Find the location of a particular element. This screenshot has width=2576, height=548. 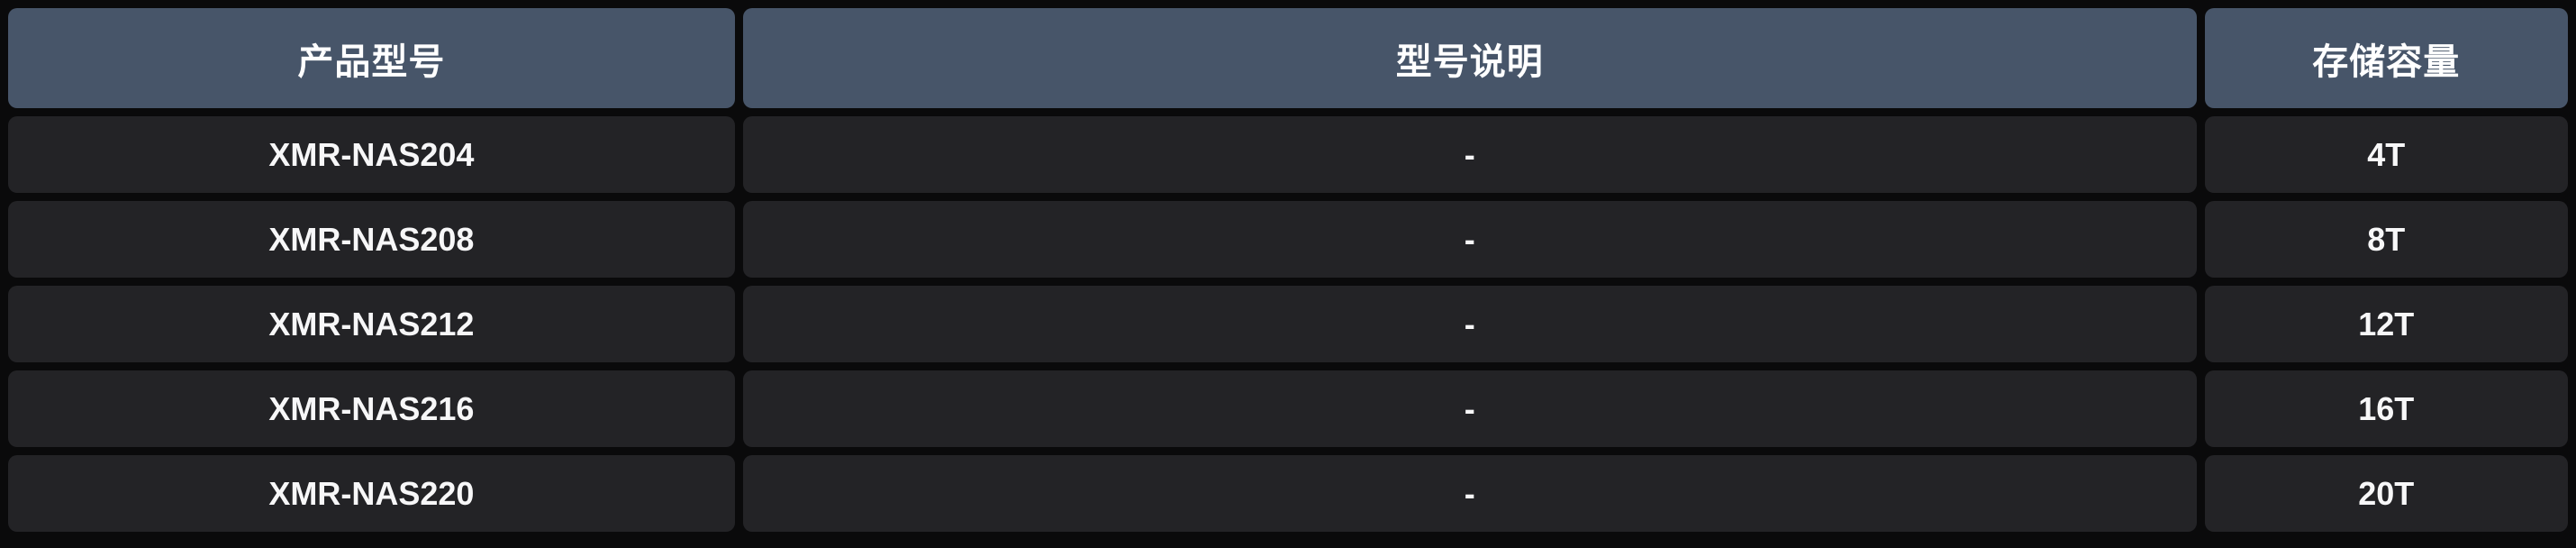

capacity-cell: 16T is located at coordinates (2386, 408).